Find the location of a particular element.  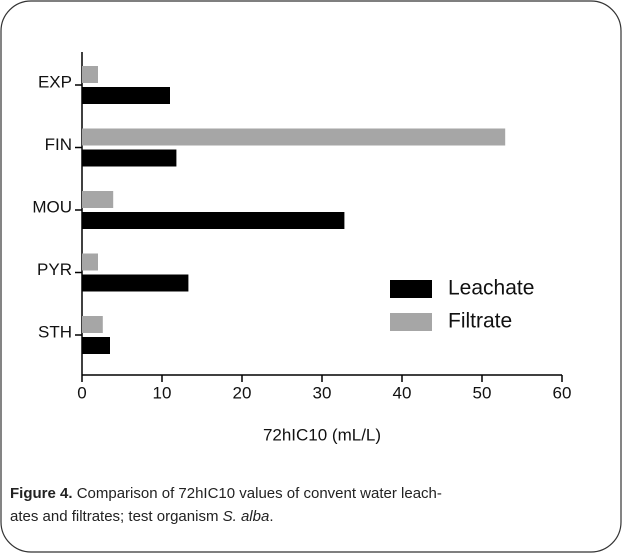

caption-text: ates and filtrates; test organism is located at coordinates (116, 516).